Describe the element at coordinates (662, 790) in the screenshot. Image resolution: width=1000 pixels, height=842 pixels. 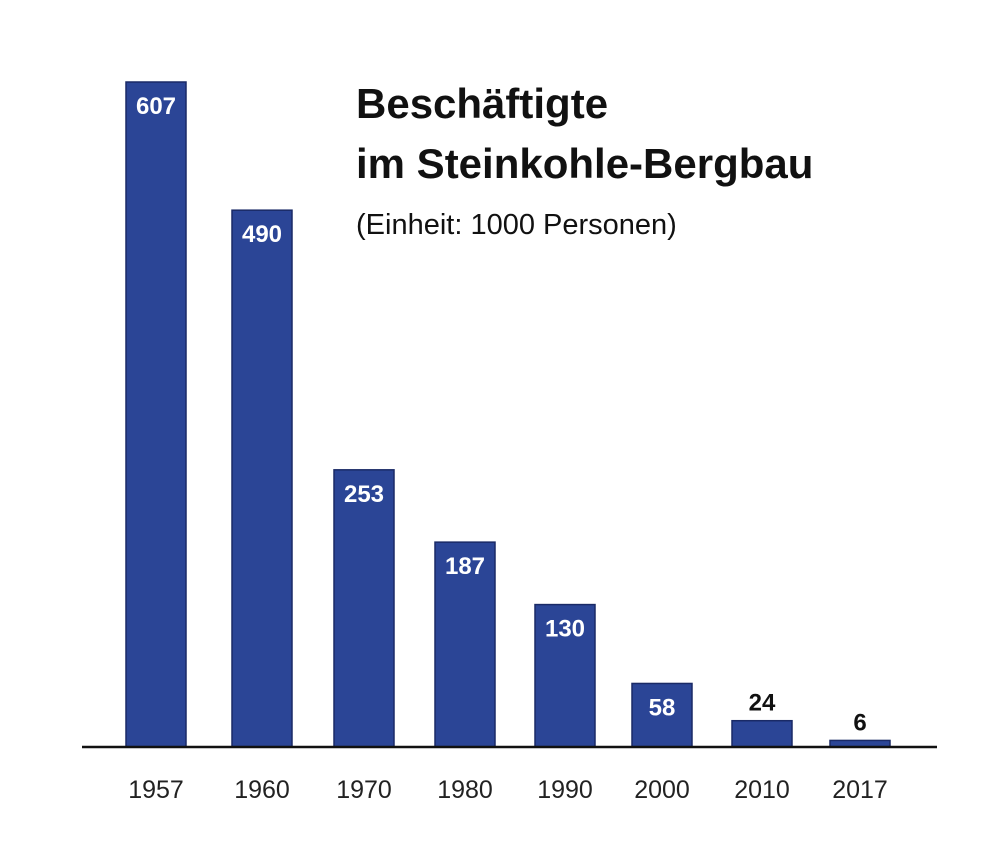
I see `category-label-2000: 2000` at that location.